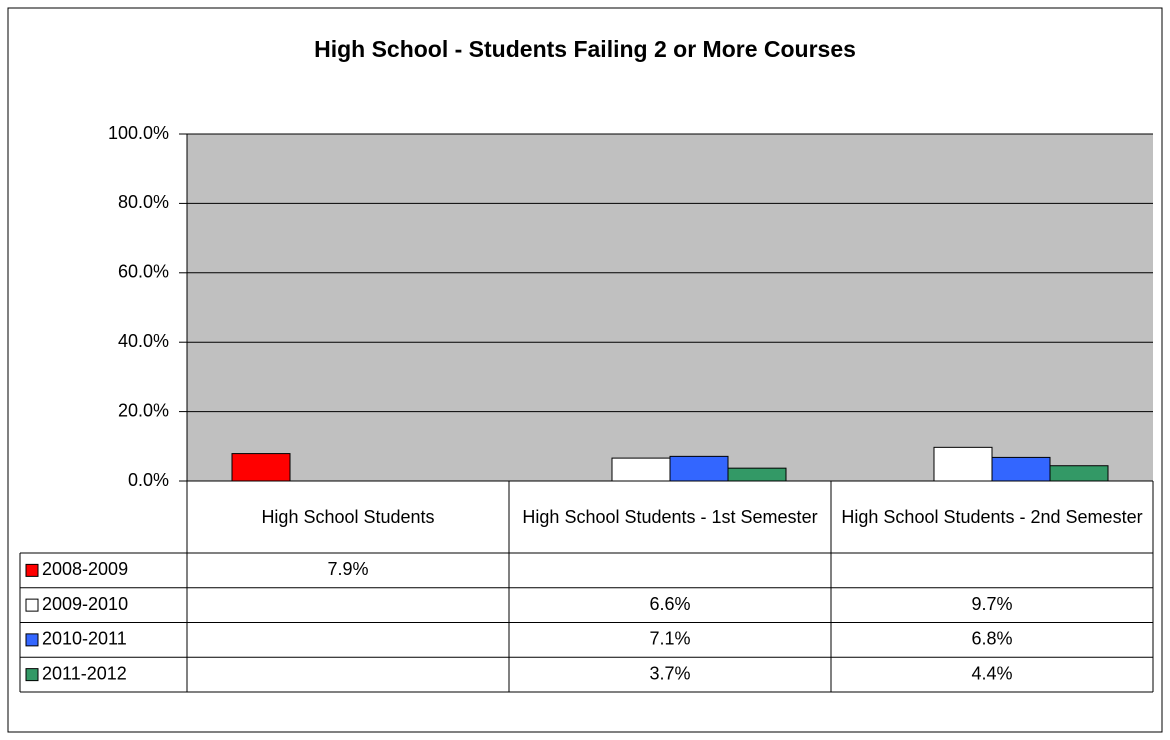  Describe the element at coordinates (84, 639) in the screenshot. I see `legend-label: 2010-2011` at that location.